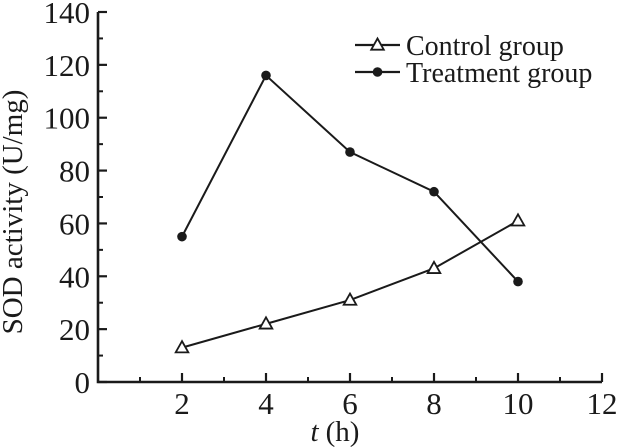  I want to click on x-tick-label: 2, so click(182, 403).